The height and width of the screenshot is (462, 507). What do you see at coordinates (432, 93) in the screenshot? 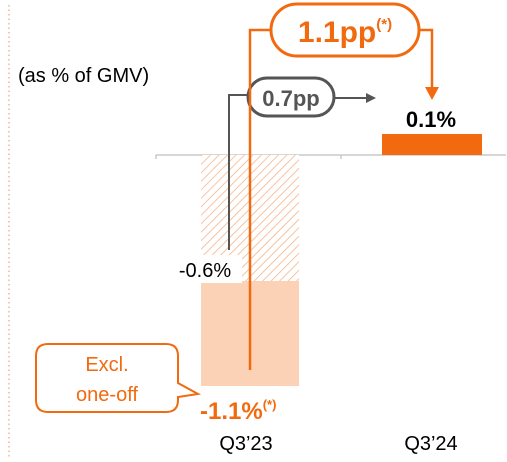
I see `arrowhead-1-1pp` at bounding box center [432, 93].